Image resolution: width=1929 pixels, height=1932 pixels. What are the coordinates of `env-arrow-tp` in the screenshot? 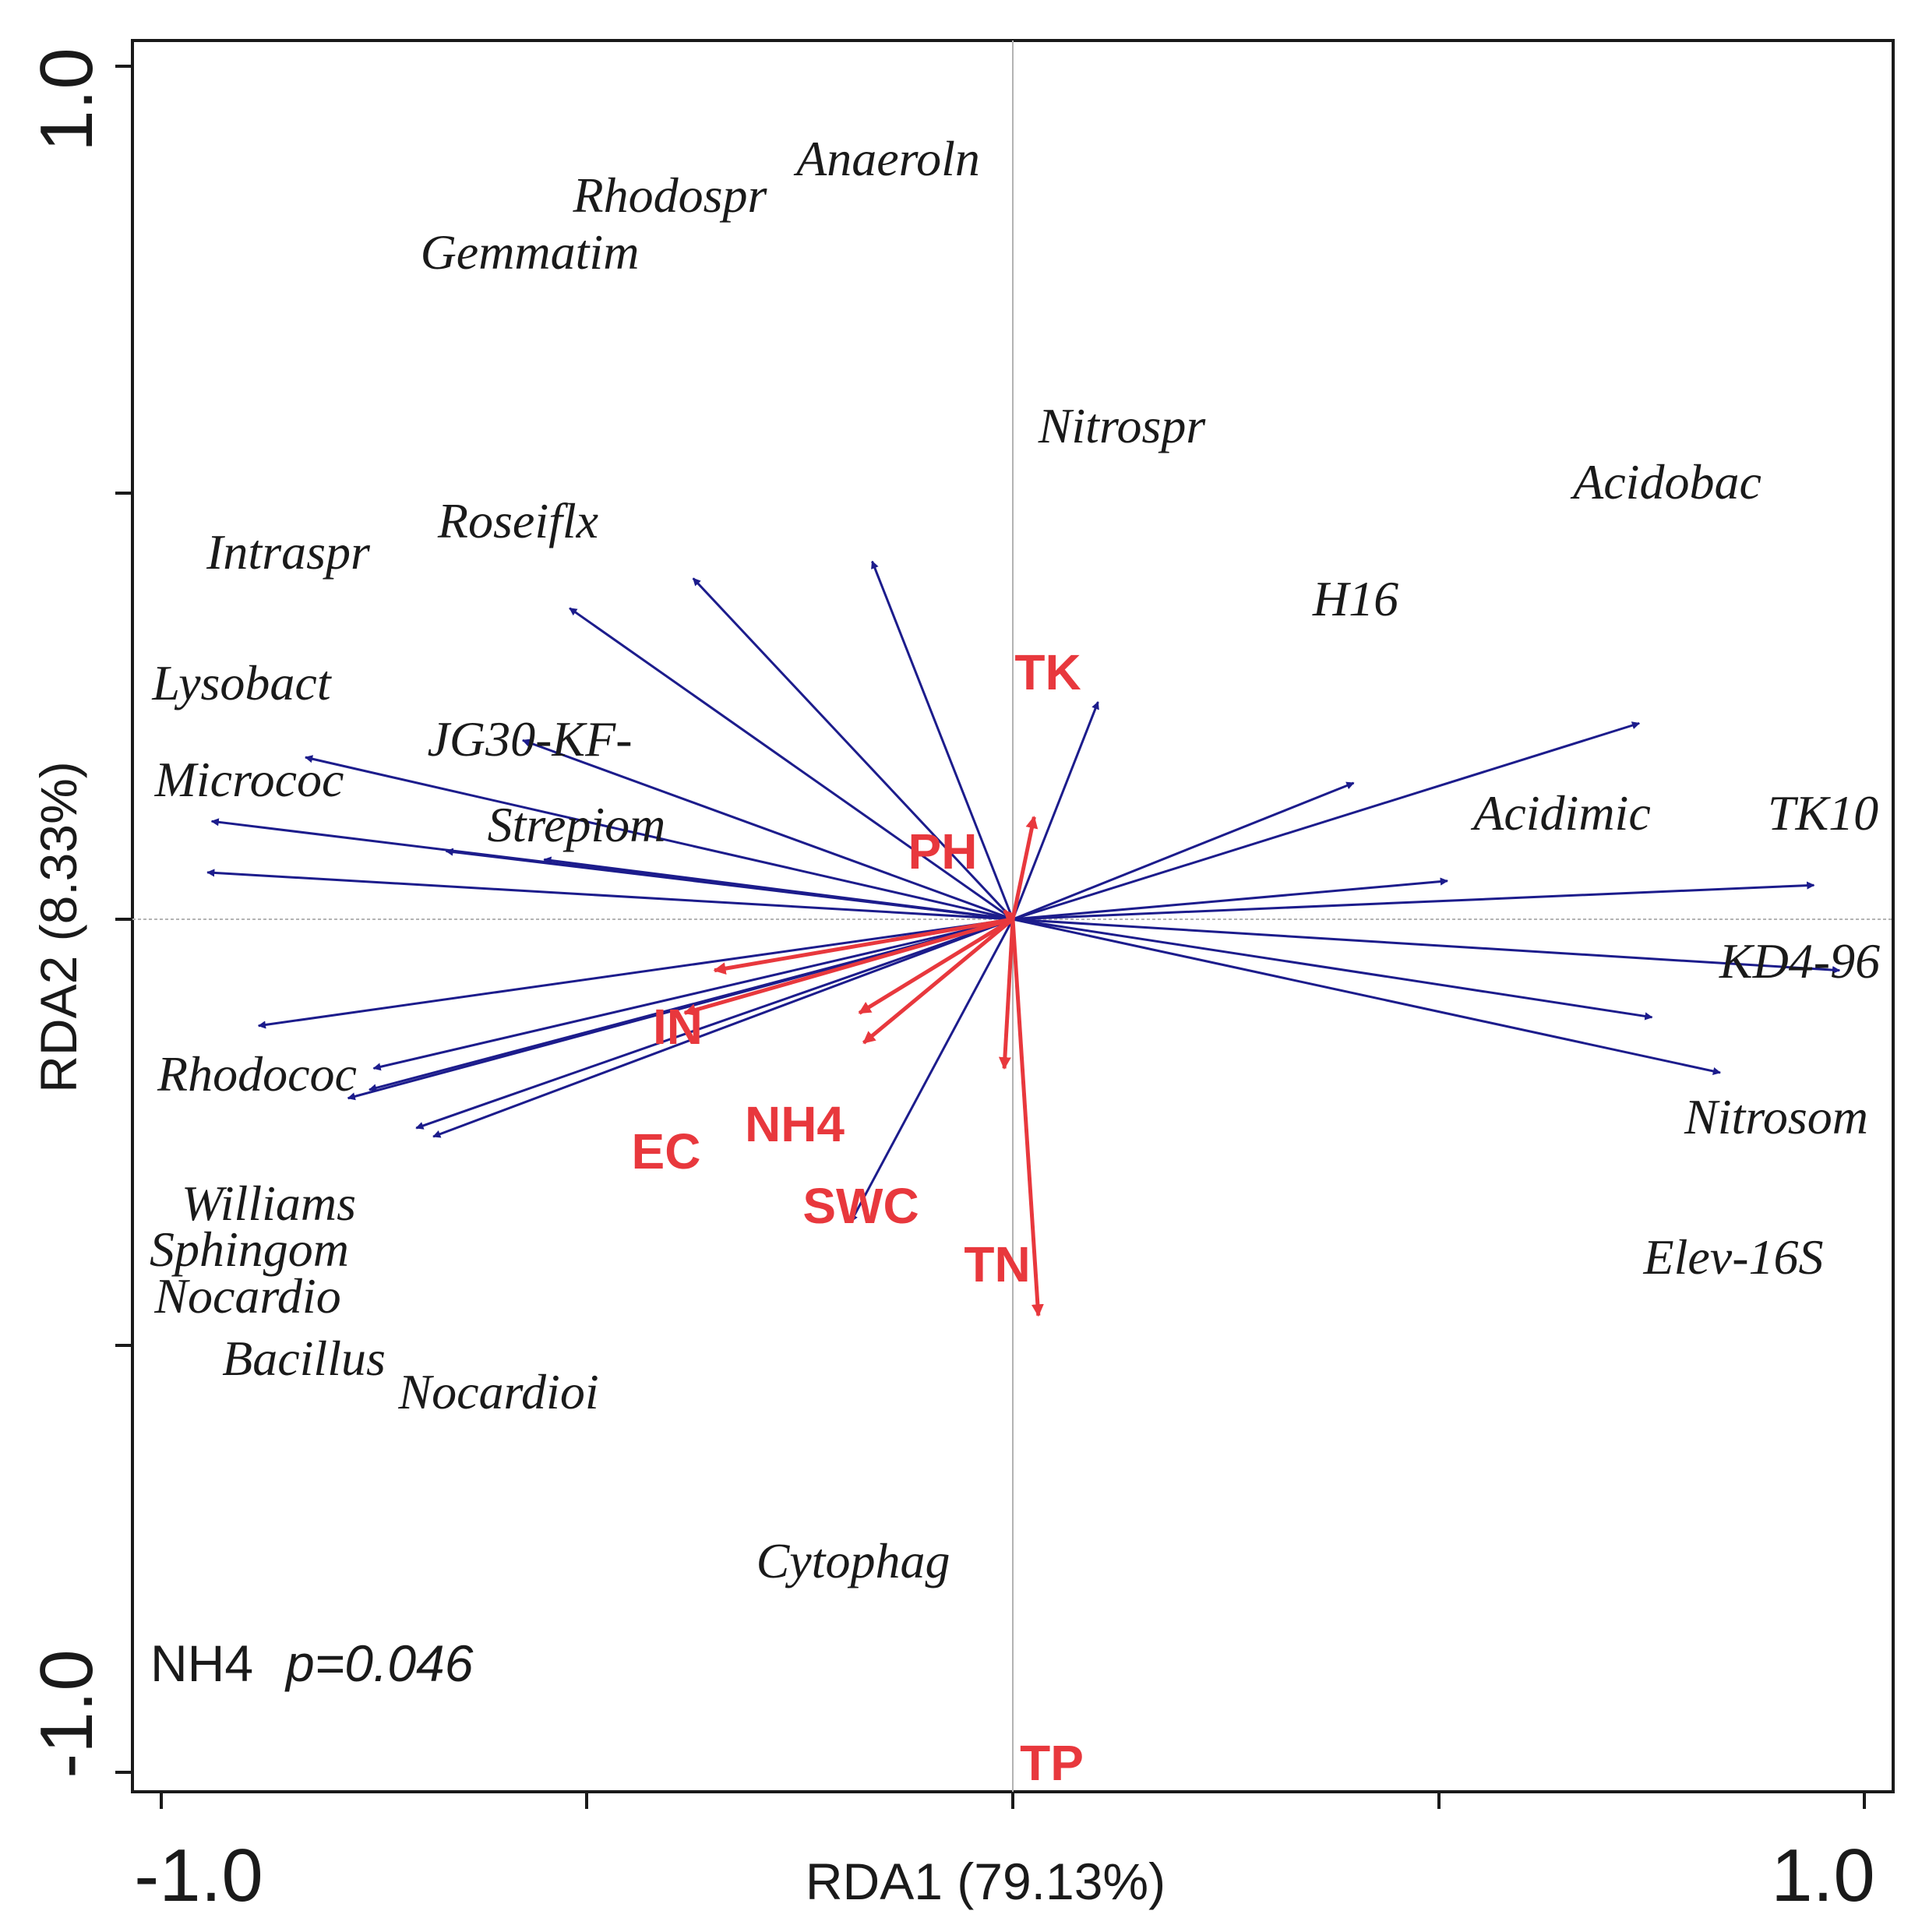 It's located at (1027, 1117).